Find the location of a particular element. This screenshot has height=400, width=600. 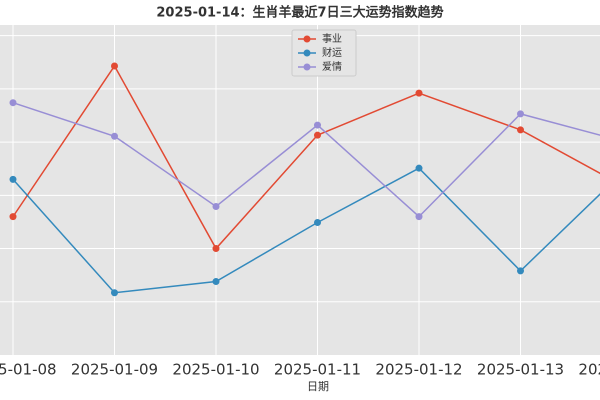

x-tick-label: 2025-01-14 is located at coordinates (589, 370).